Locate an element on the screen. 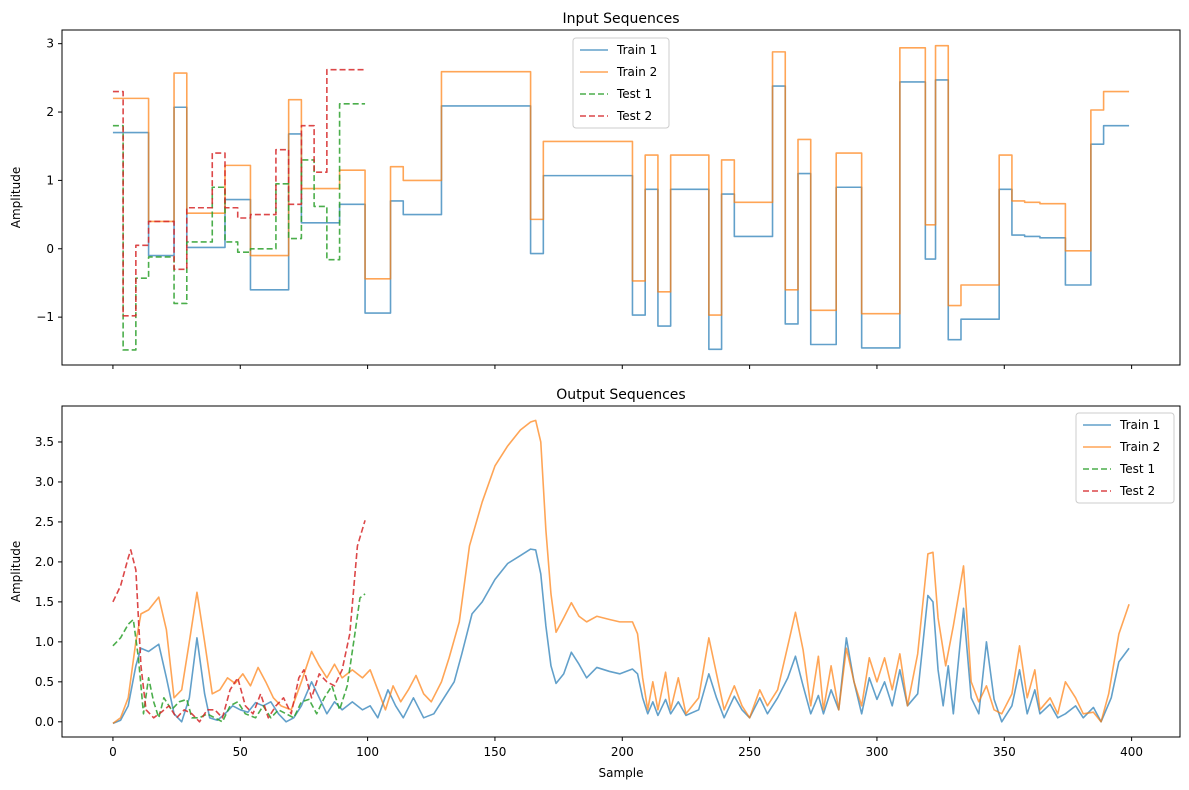  output-sequences-y-tick-label: 3.5 is located at coordinates (44, 442).